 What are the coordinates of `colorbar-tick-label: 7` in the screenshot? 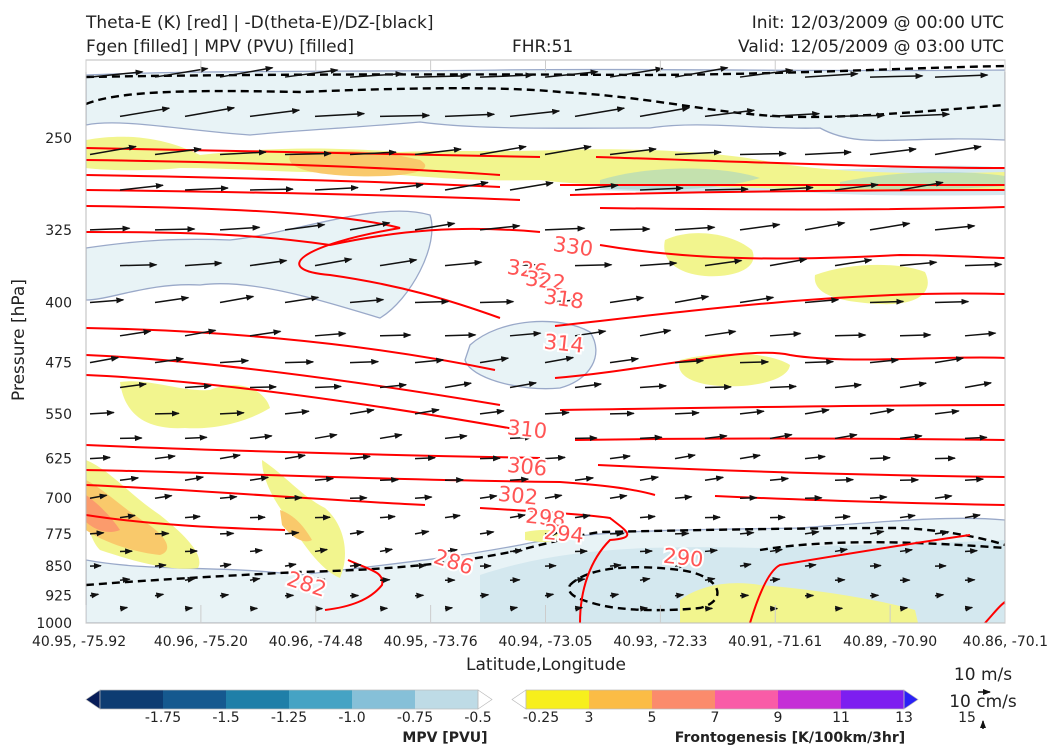 It's located at (715, 718).